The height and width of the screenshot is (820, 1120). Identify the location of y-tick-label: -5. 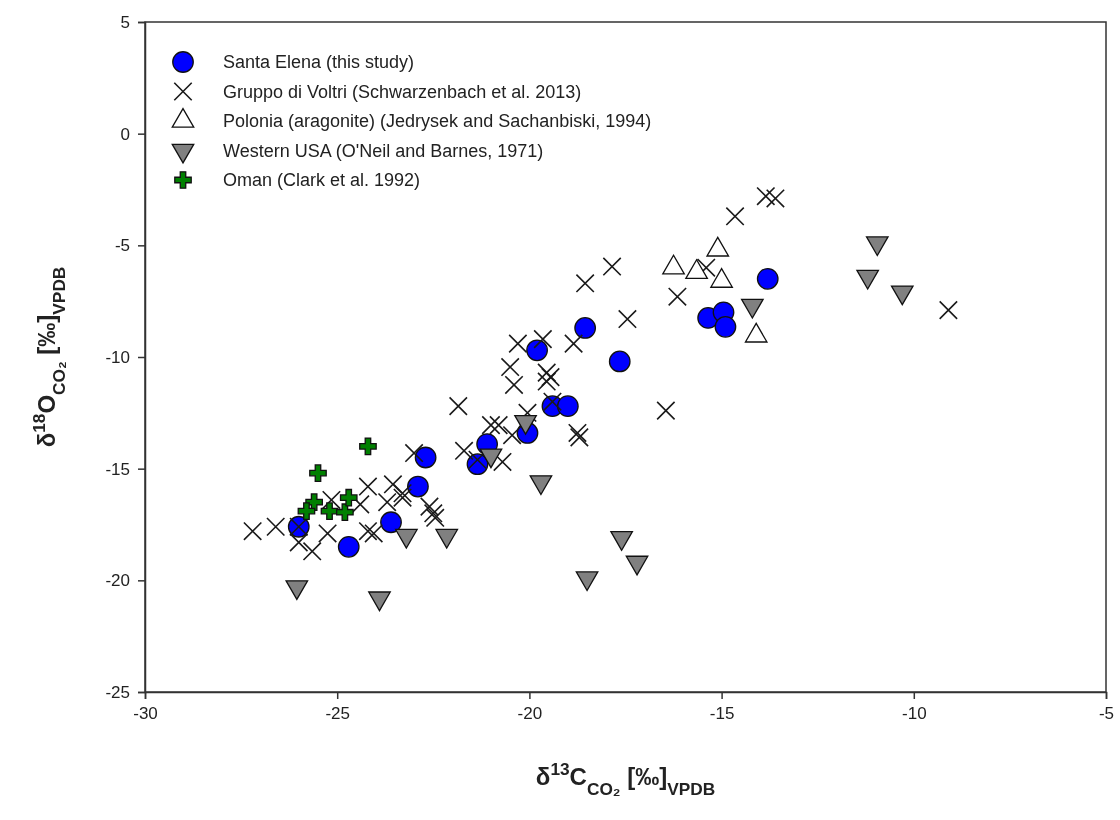
(122, 246).